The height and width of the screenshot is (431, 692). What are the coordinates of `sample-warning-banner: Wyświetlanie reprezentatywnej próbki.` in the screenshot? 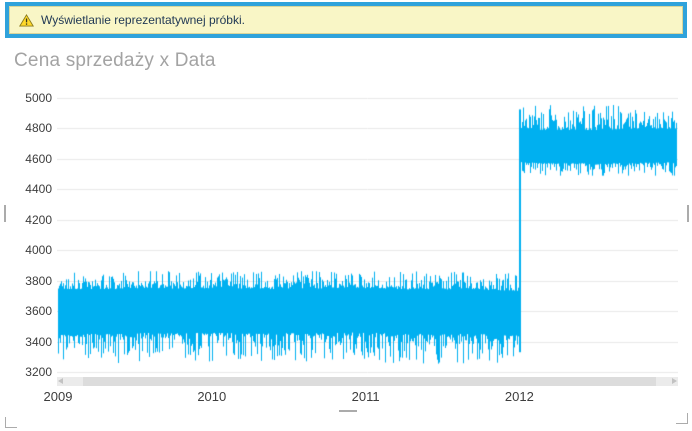 It's located at (346, 20).